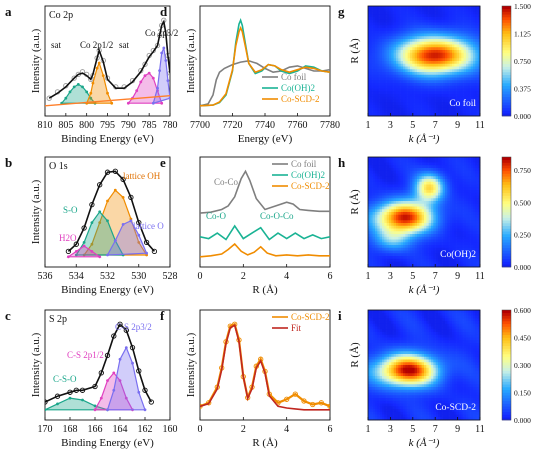 Image resolution: width=537 pixels, height=451 pixels. Describe the element at coordinates (310, 186) in the screenshot. I see `legend-entry: Co-SCD-2` at that location.